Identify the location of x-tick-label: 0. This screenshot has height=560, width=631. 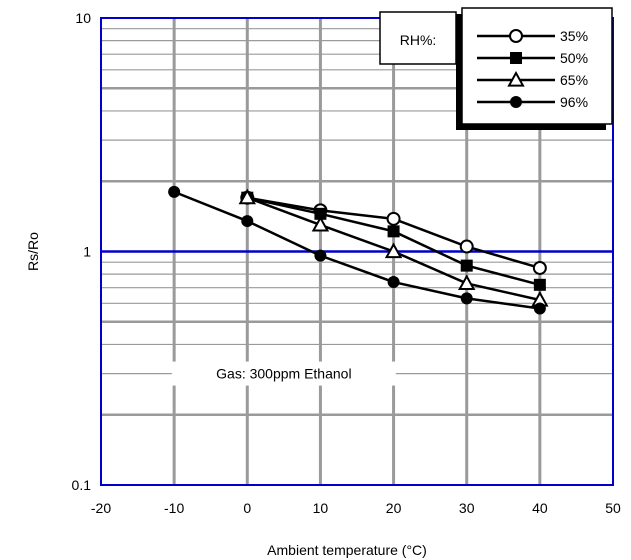
(247, 508).